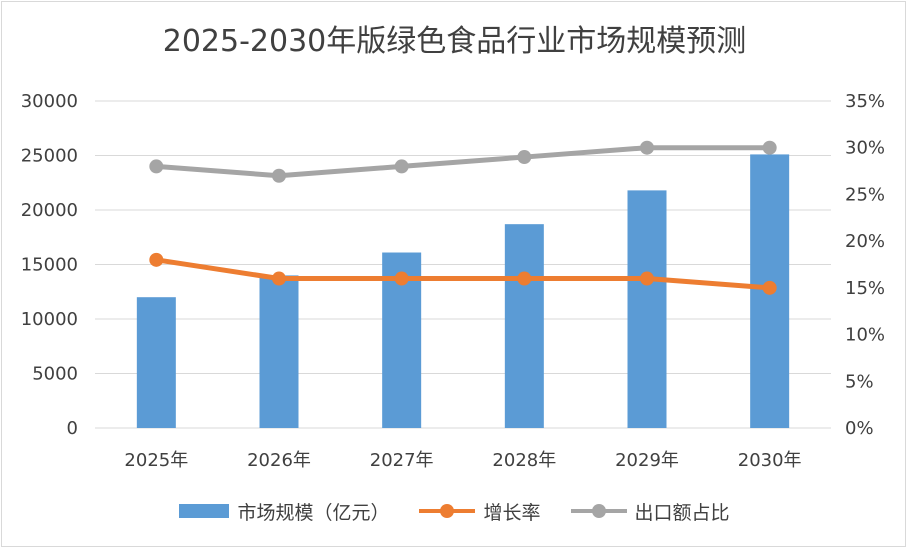 The height and width of the screenshot is (550, 909). What do you see at coordinates (865, 335) in the screenshot?
I see `y-right-tick-label: 10%` at bounding box center [865, 335].